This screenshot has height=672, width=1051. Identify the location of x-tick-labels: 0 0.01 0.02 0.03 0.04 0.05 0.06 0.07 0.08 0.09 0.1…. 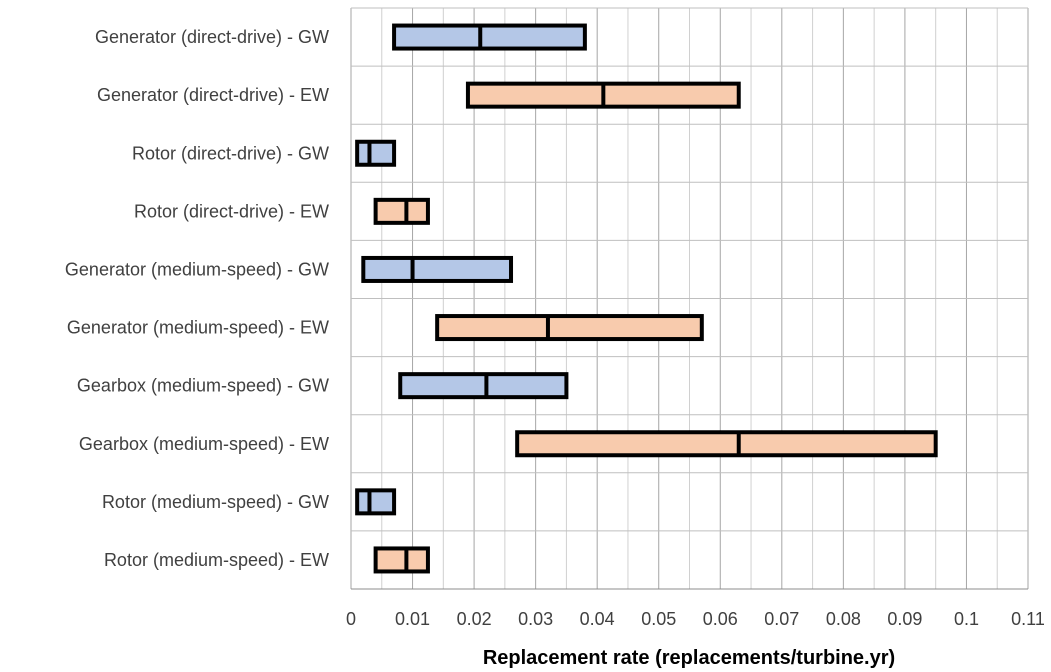
(695, 619).